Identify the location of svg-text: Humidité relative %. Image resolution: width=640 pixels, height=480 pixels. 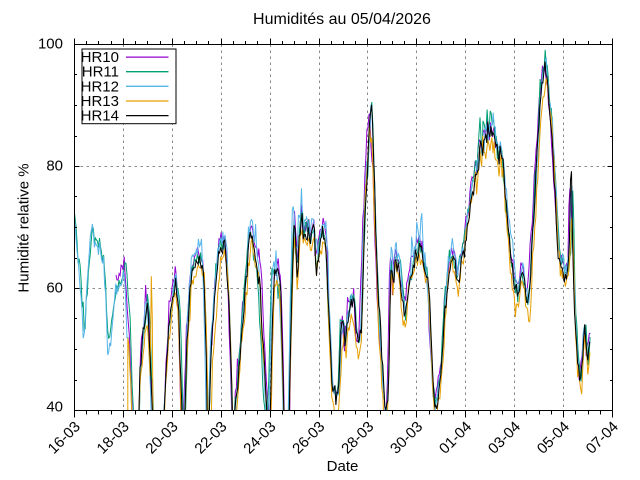
(24, 227).